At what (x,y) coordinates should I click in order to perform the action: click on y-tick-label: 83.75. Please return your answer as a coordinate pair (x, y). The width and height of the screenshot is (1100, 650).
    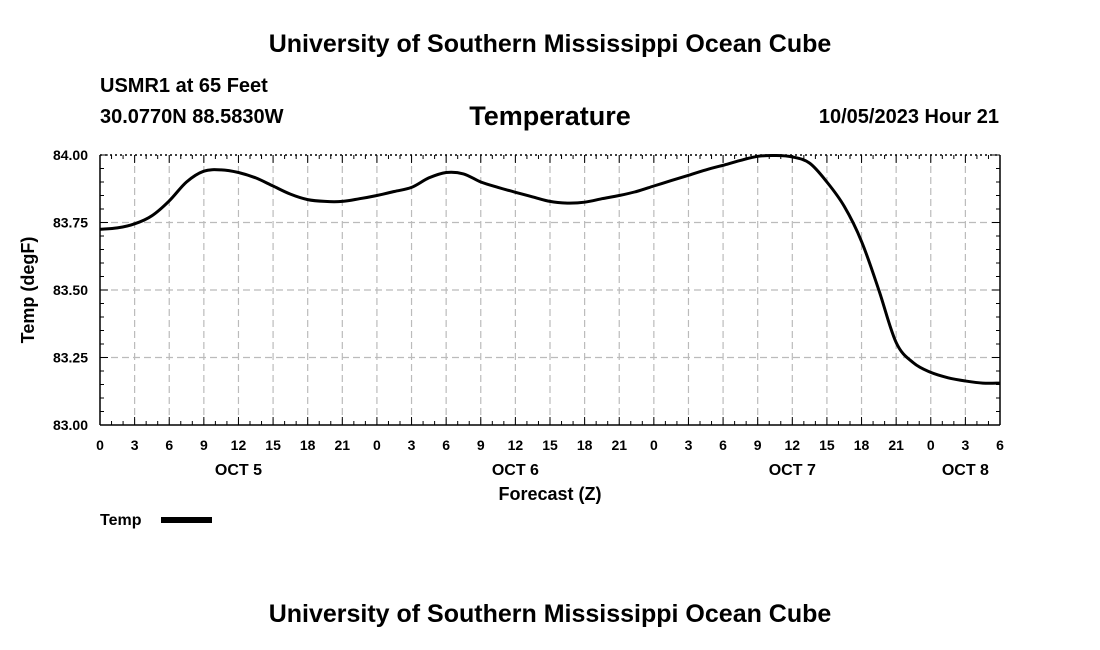
    Looking at the image, I should click on (70, 223).